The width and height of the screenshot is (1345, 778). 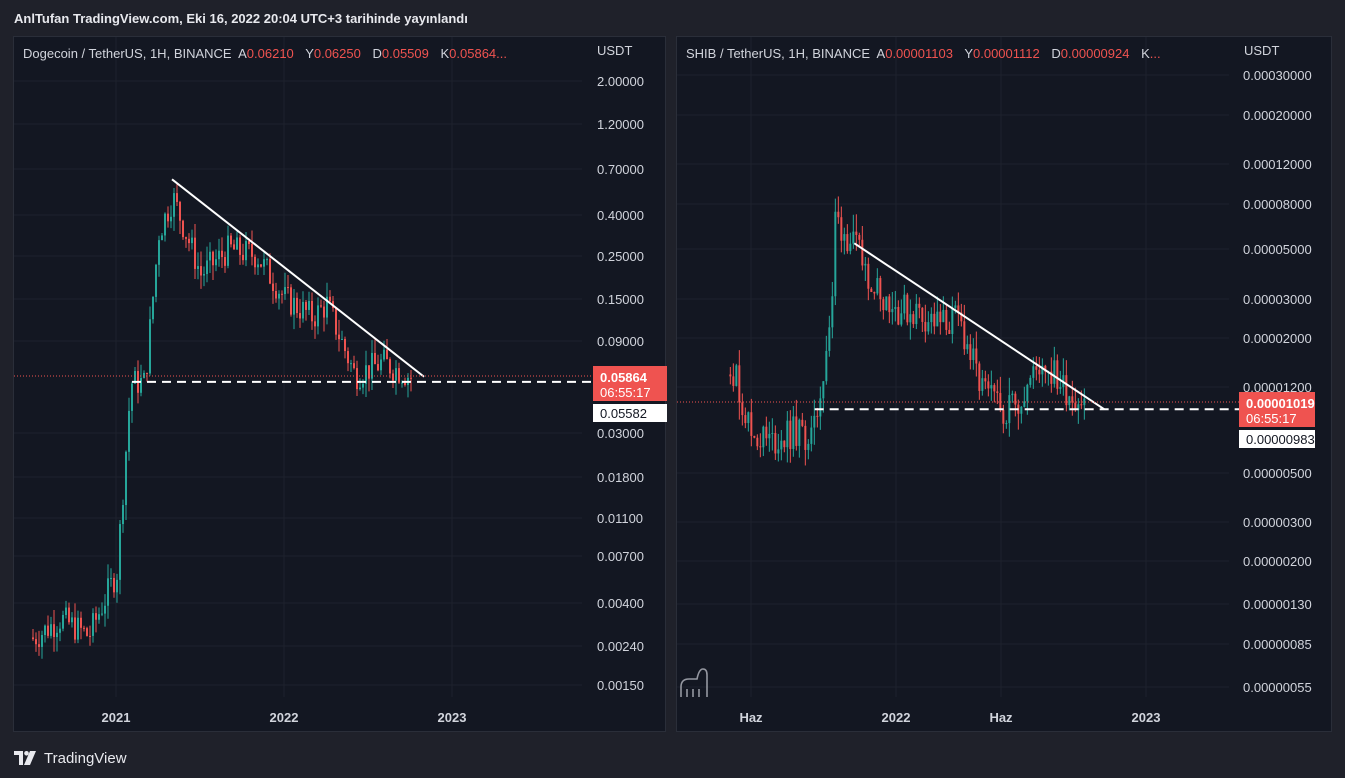 What do you see at coordinates (620, 477) in the screenshot?
I see `y-tick-label: 0.01800` at bounding box center [620, 477].